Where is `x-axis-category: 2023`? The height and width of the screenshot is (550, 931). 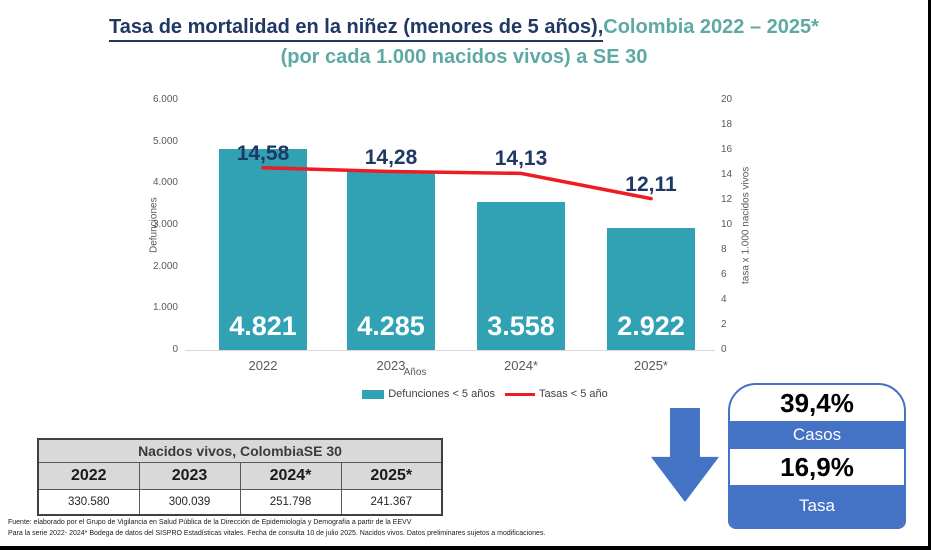
x-axis-category: 2023 is located at coordinates (391, 365).